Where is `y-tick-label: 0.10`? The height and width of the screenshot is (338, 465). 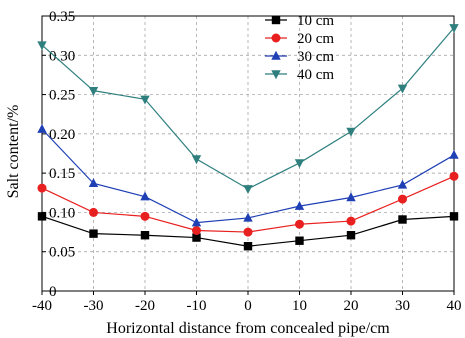
y-tick-label: 0.10 is located at coordinates (62, 213).